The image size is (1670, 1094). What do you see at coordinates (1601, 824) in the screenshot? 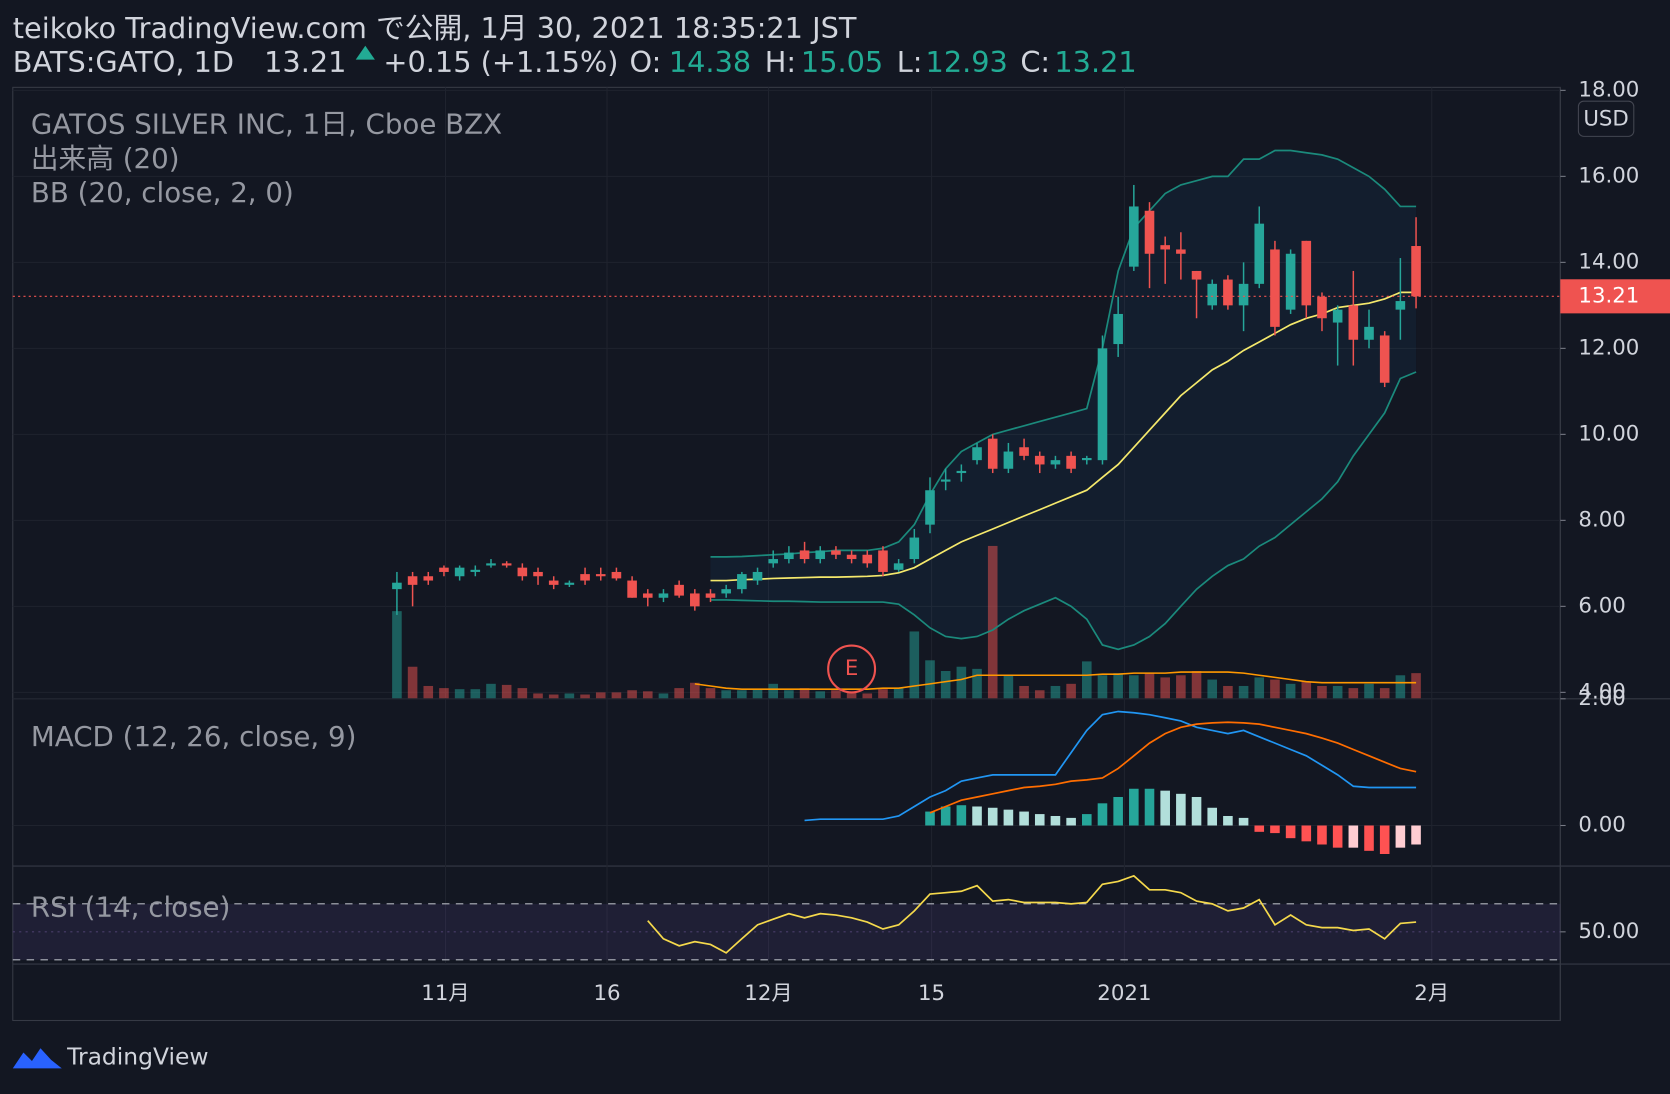
I see `y-tick-label: 0.00` at bounding box center [1601, 824].